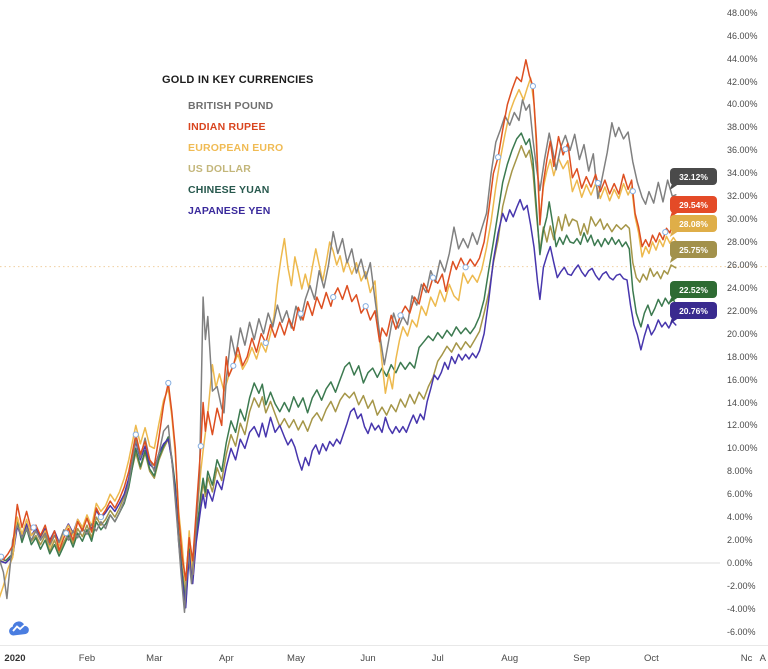 The height and width of the screenshot is (669, 768). What do you see at coordinates (742, 242) in the screenshot?
I see `y-axis-label: 28.00%` at bounding box center [742, 242].